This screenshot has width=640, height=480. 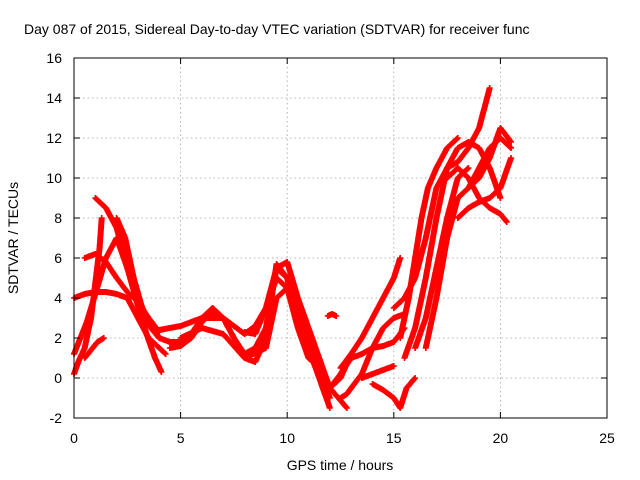 What do you see at coordinates (394, 438) in the screenshot?
I see `x-tick-label: 15` at bounding box center [394, 438].